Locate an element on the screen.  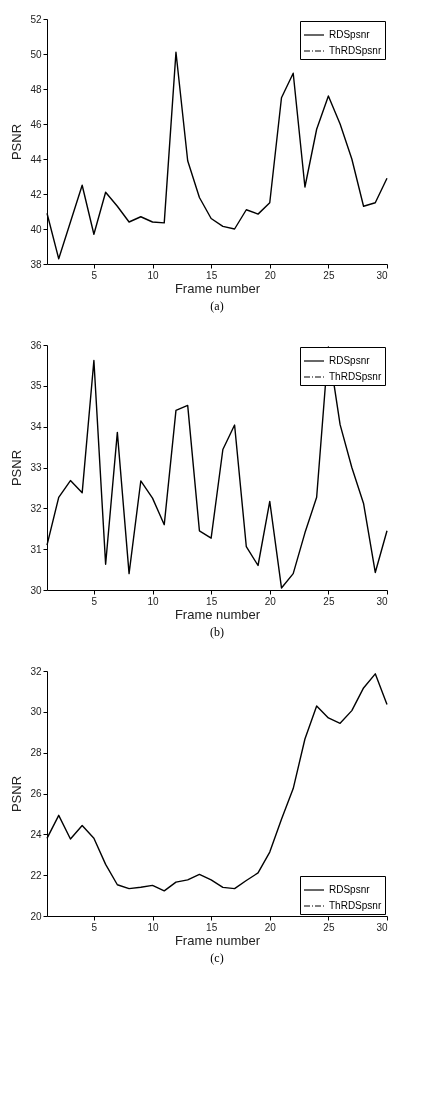
text: (a) is located at coordinates (217, 306).